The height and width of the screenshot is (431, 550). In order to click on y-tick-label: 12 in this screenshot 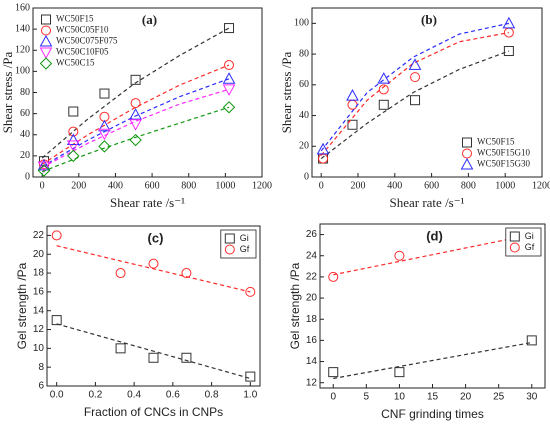, I will do `click(39, 329)`.